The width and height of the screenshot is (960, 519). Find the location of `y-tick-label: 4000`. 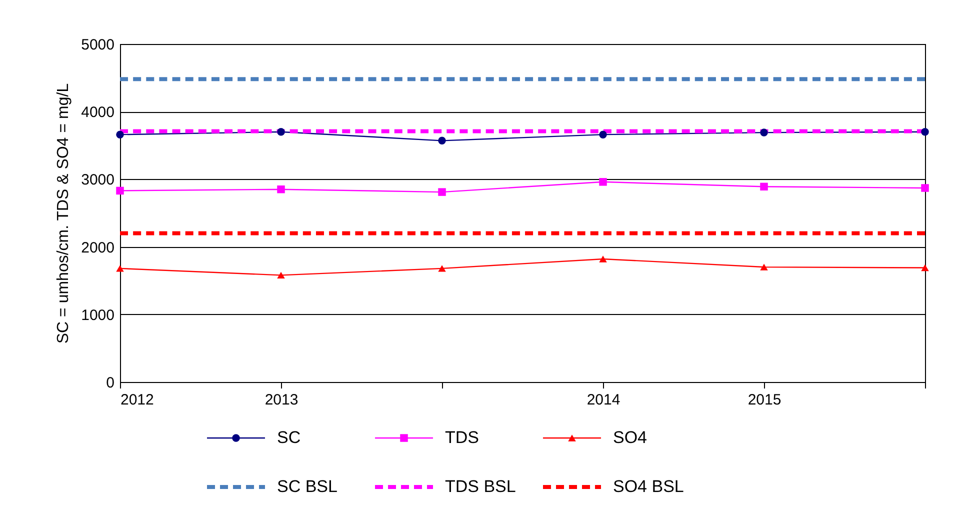

y-tick-label: 4000 is located at coordinates (97, 113).